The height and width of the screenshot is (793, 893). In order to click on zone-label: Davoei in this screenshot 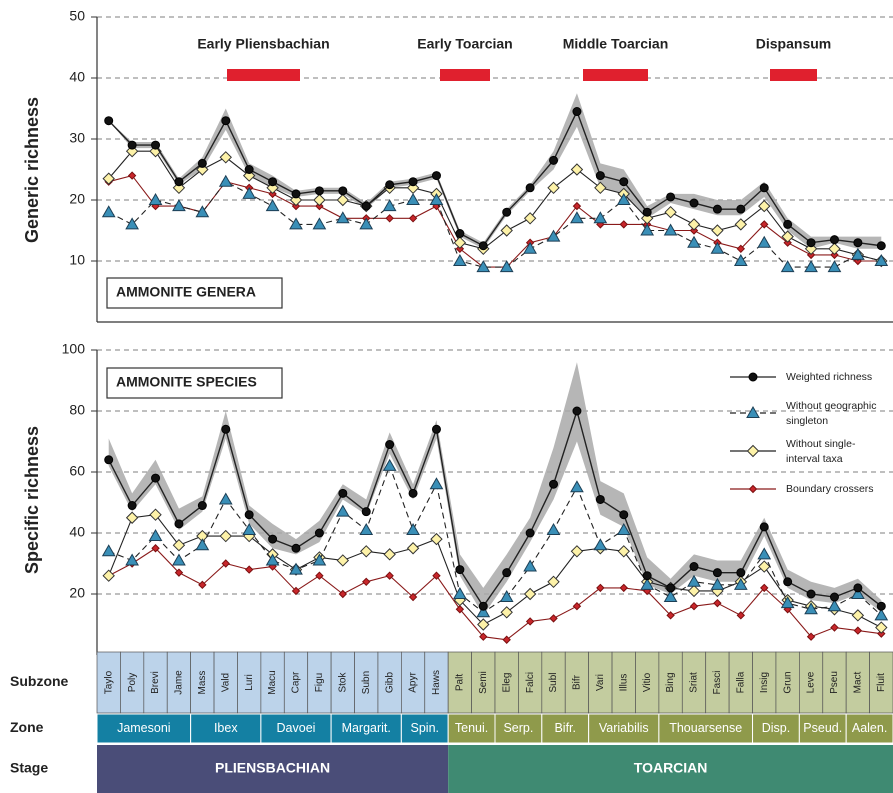, I will do `click(296, 728)`.